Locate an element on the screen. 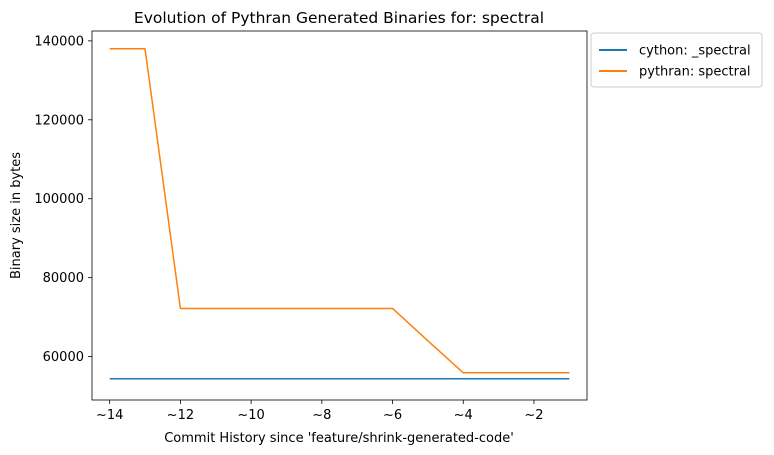  legend-label-cython: cython: _spectral is located at coordinates (695, 51).